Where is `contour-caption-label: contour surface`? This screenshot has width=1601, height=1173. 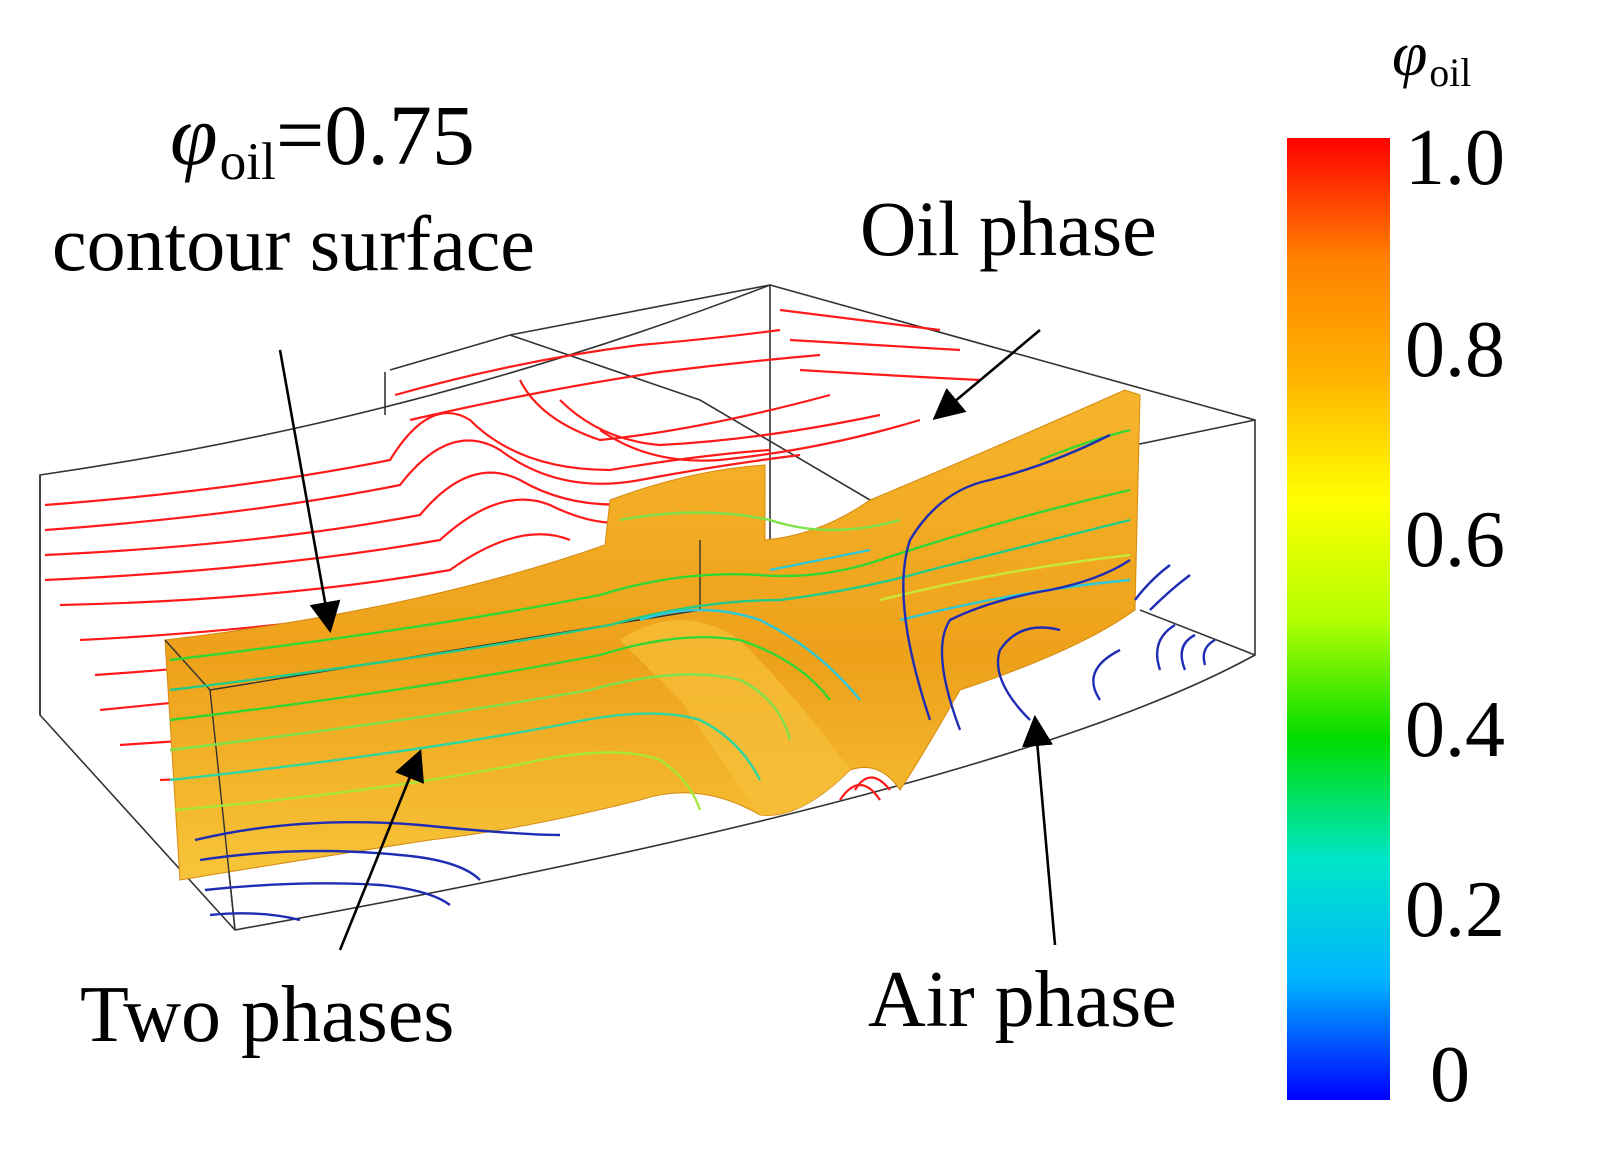
contour-caption-label: contour surface is located at coordinates (293, 243).